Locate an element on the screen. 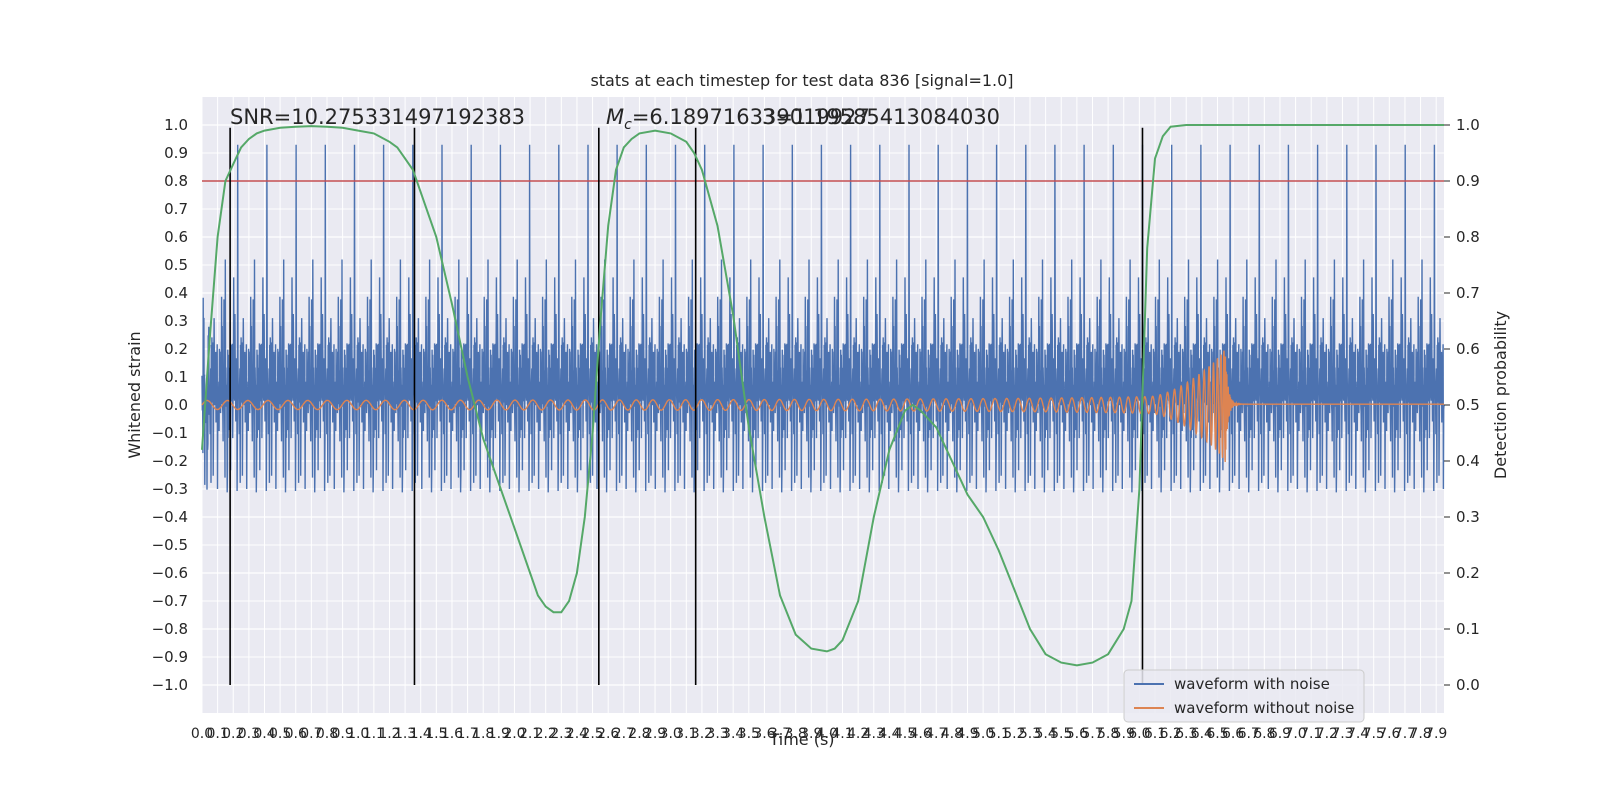  y-tick-label: 0.5 is located at coordinates (176, 265).